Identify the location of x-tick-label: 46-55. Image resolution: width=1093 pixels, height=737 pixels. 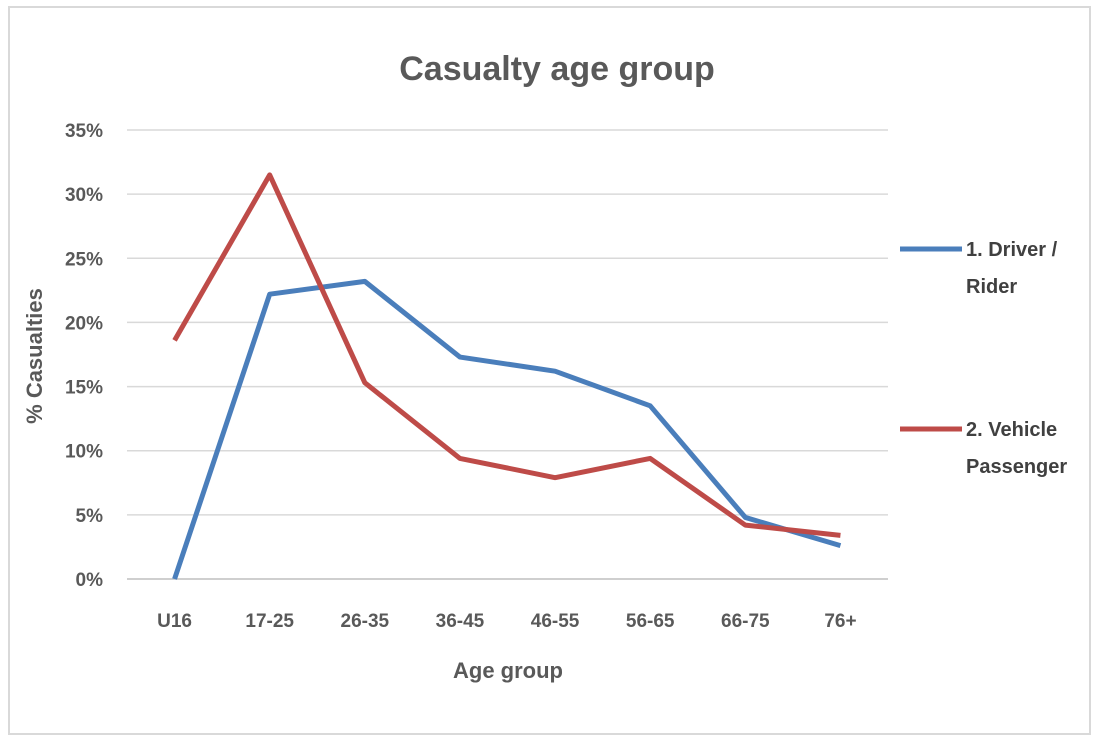
(555, 621).